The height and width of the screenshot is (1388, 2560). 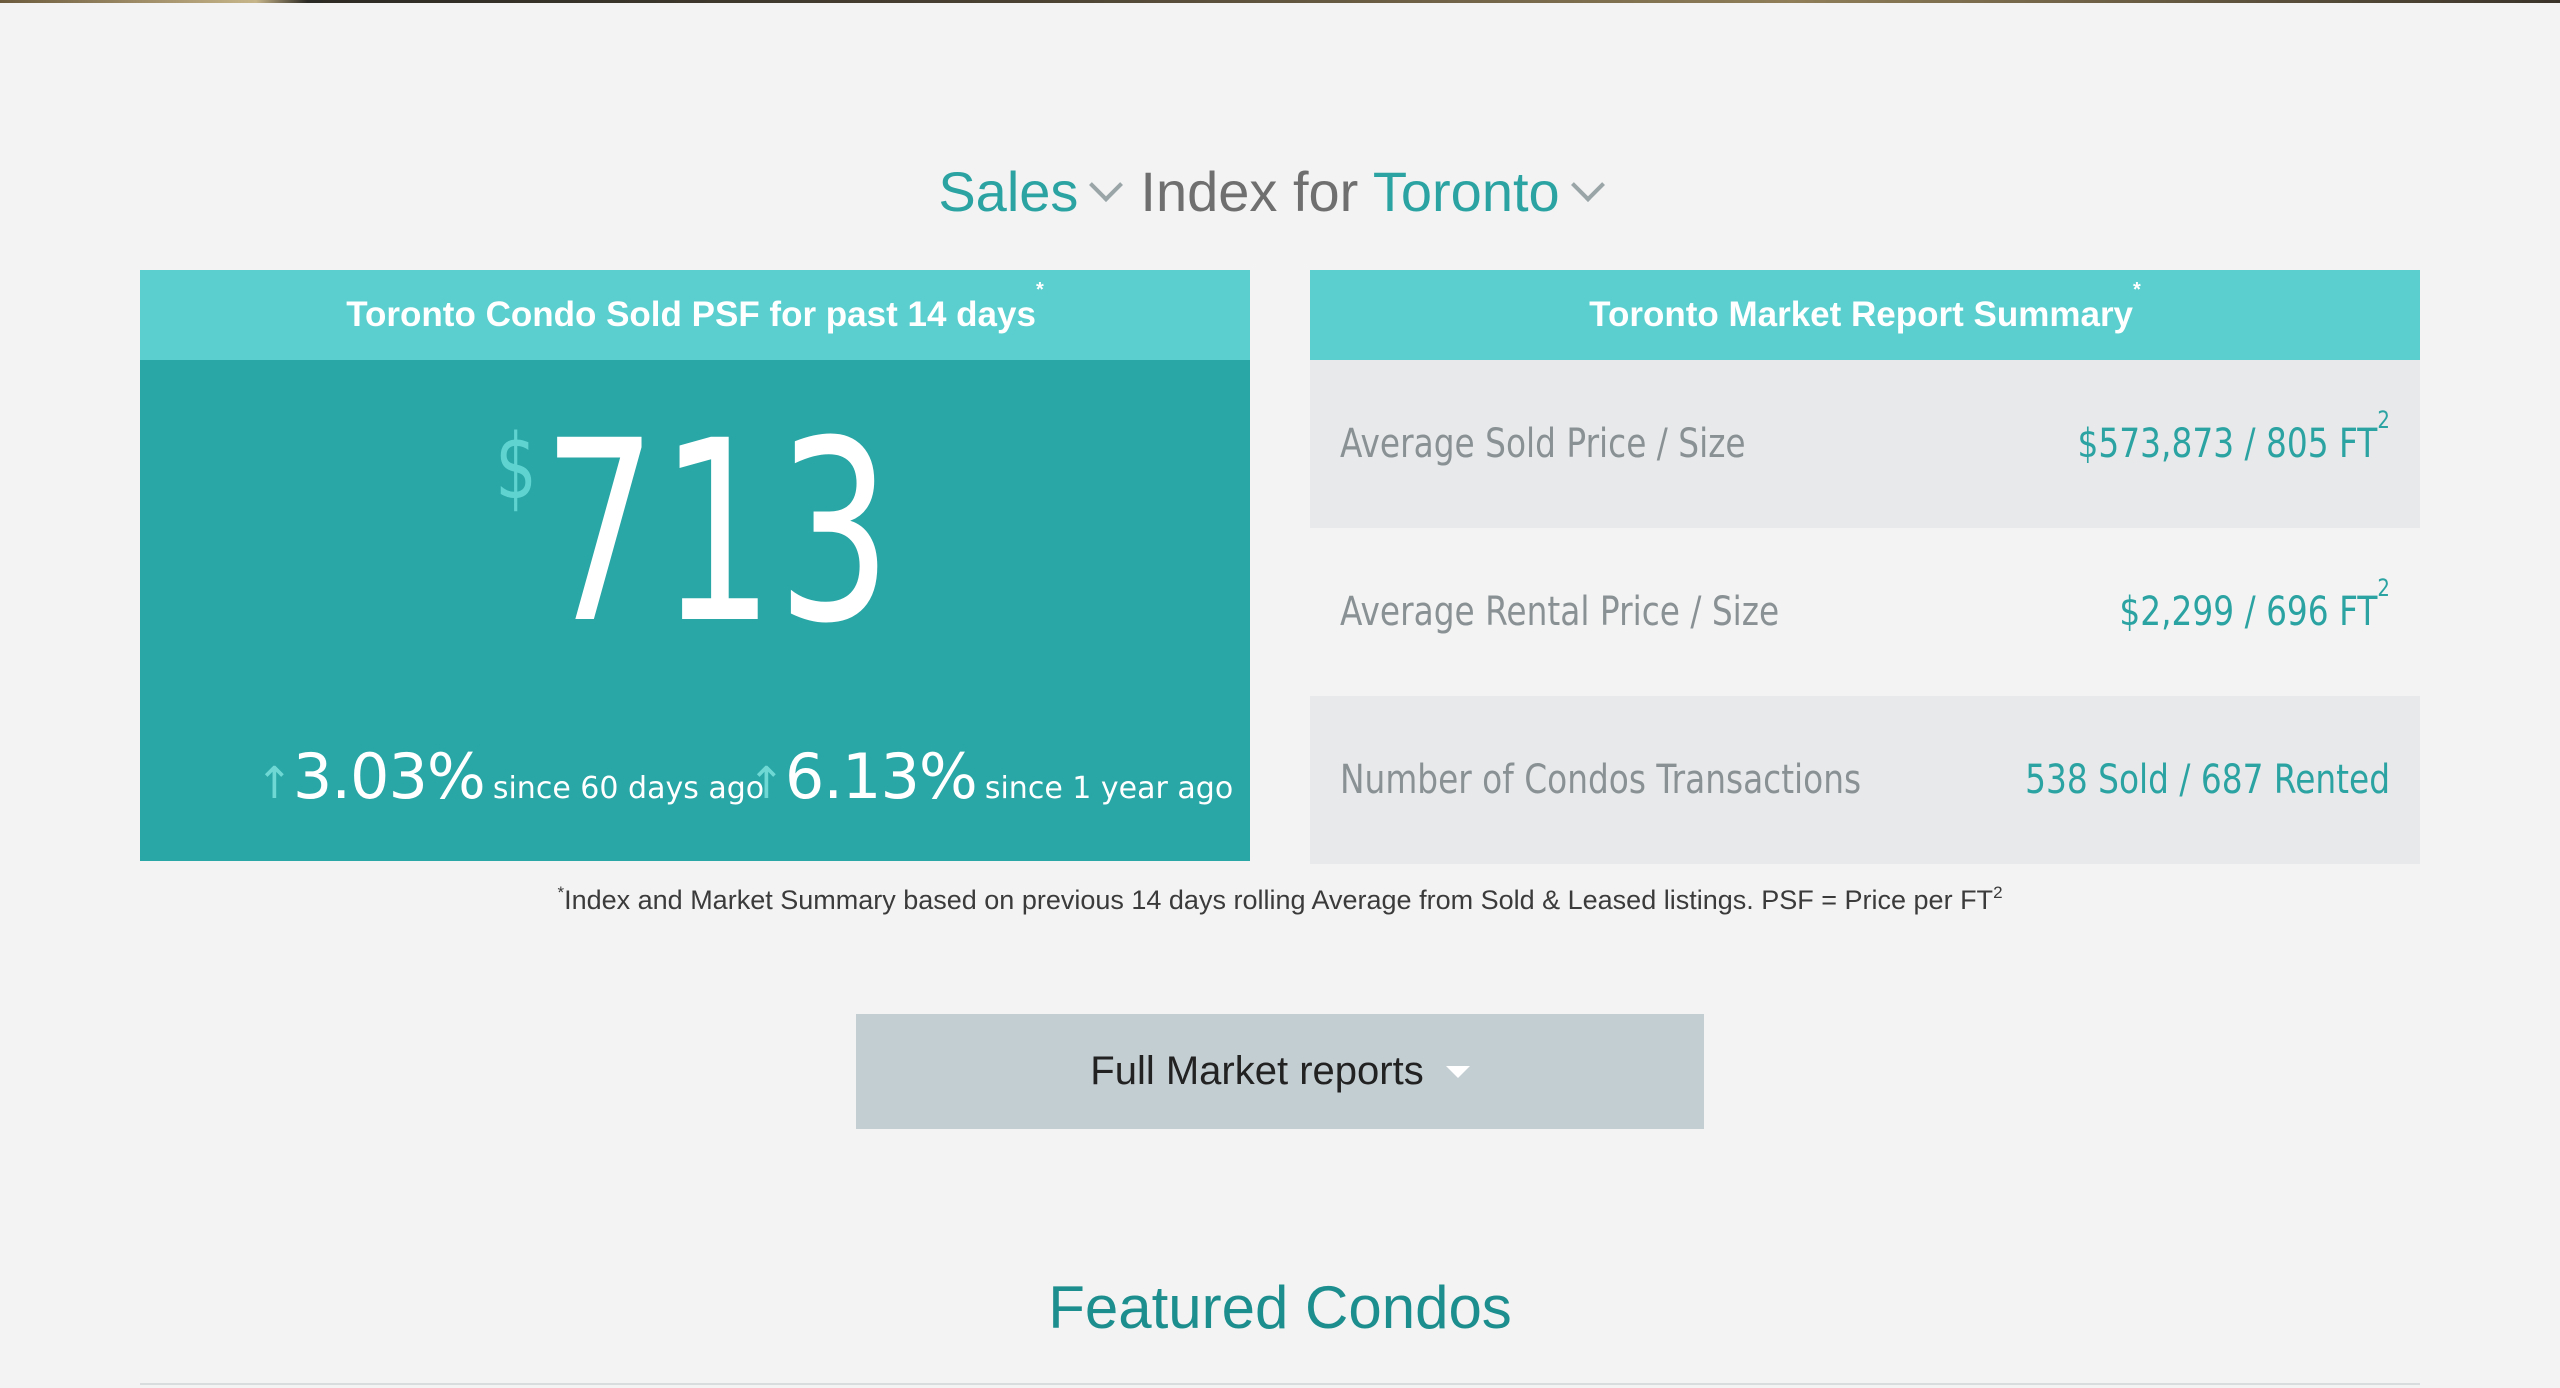 I want to click on caret-down-icon, so click(x=1457, y=1072).